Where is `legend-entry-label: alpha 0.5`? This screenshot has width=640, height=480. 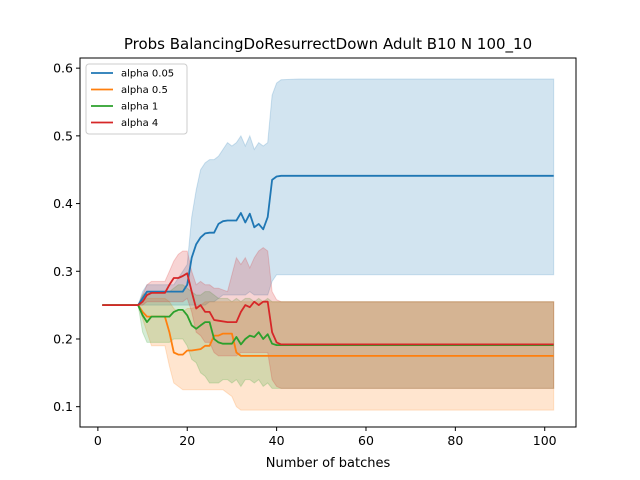
legend-entry-label: alpha 0.5 is located at coordinates (144, 90).